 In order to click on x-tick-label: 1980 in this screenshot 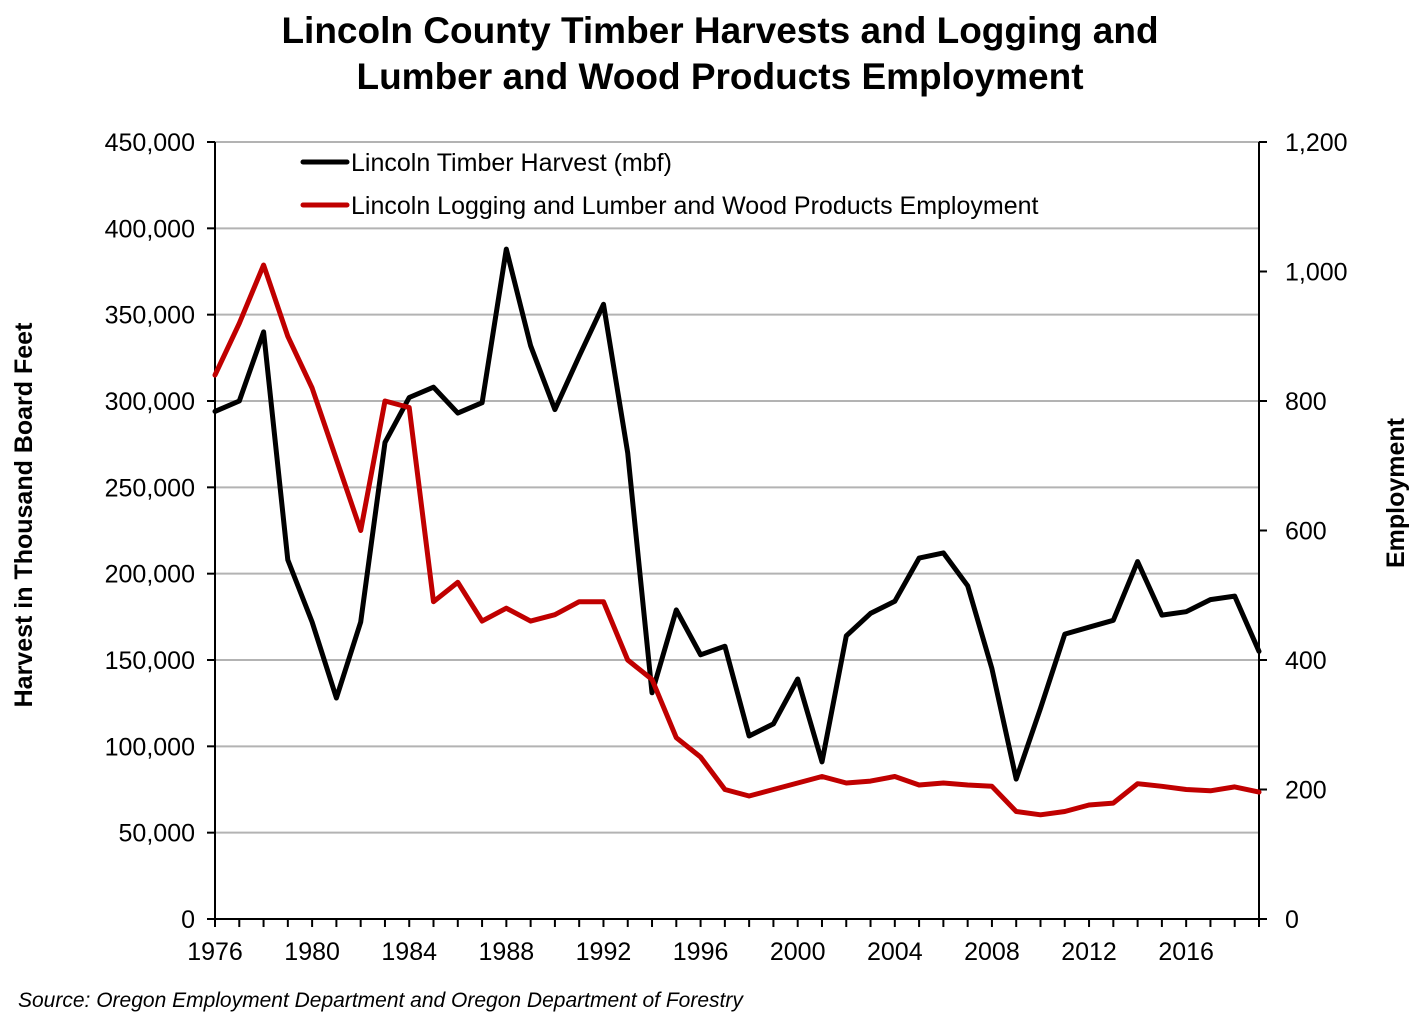, I will do `click(312, 952)`.